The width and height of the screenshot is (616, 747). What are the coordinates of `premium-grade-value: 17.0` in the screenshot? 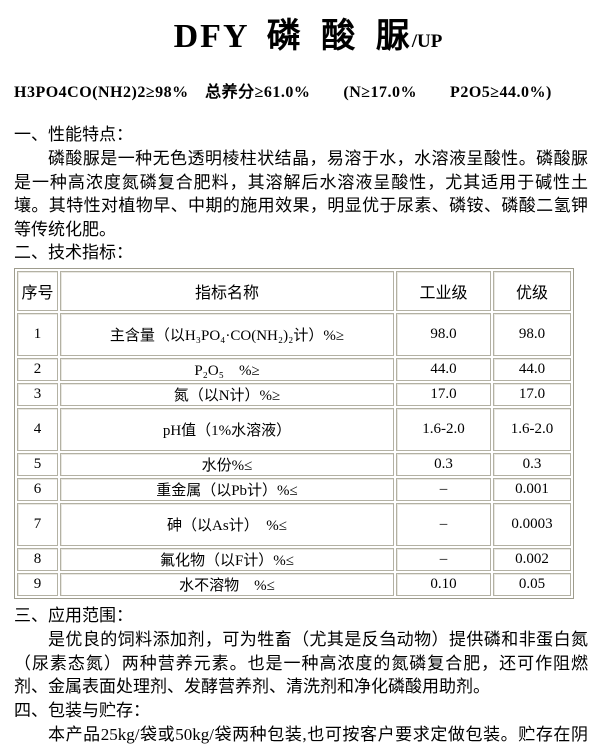 It's located at (532, 394).